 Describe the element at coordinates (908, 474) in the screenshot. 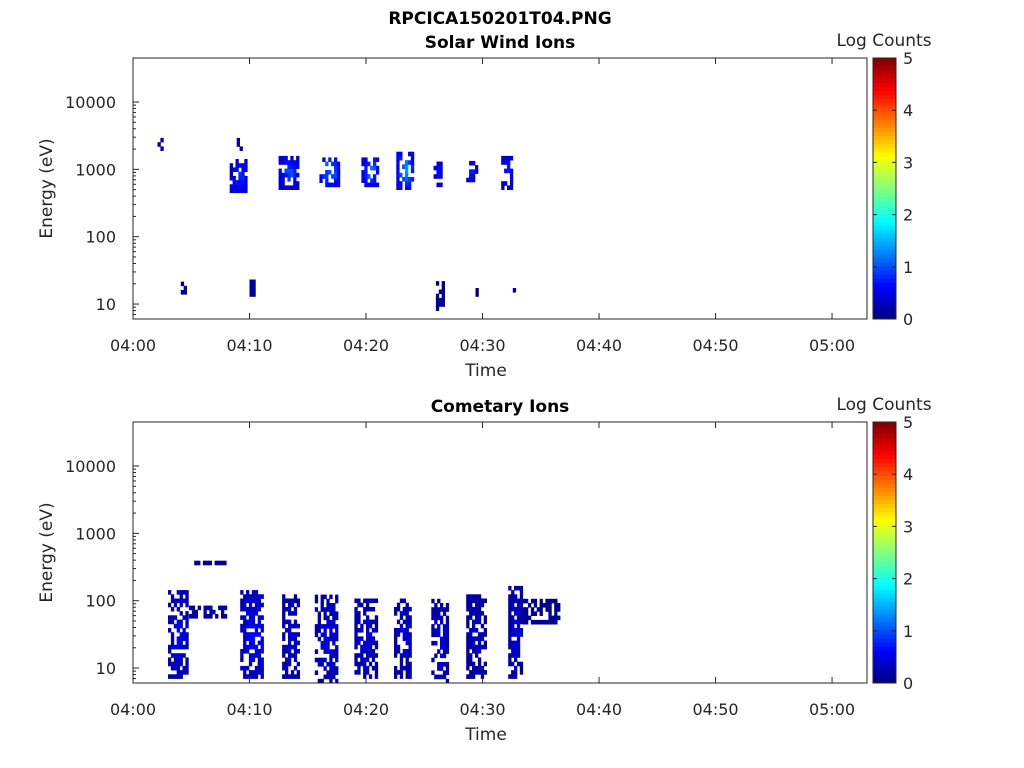

I see `colorbar-tick-label: 4` at that location.